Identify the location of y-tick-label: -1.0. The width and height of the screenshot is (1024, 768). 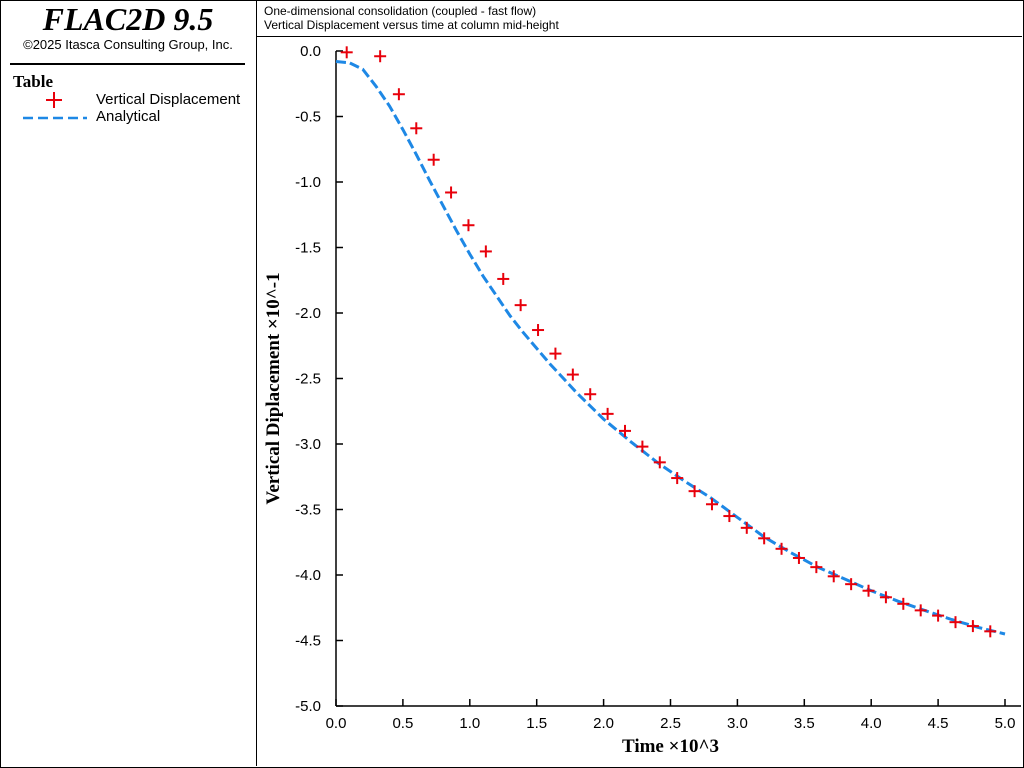
(308, 182).